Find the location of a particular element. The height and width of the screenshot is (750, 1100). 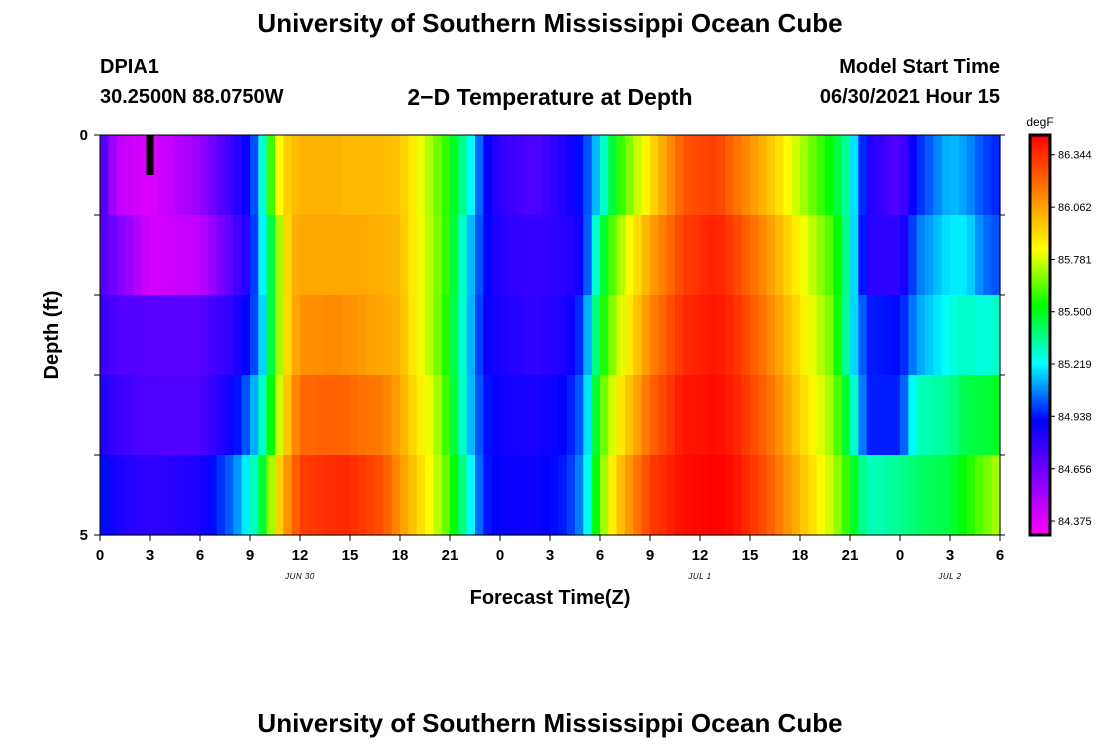

x-tick-label: 18 is located at coordinates (400, 555).